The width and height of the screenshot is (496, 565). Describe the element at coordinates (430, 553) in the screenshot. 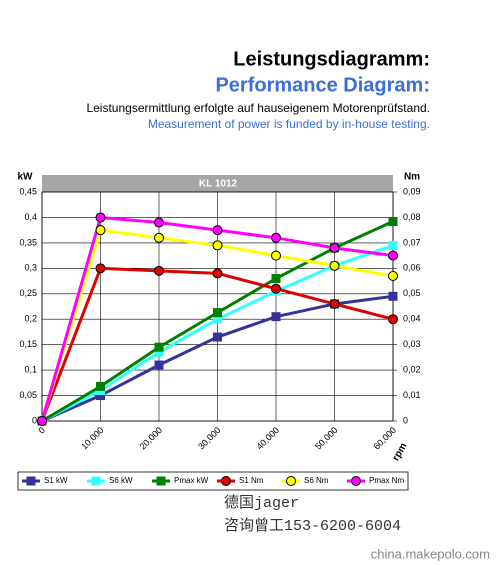

I see `watermark: china.makepolo.com` at that location.